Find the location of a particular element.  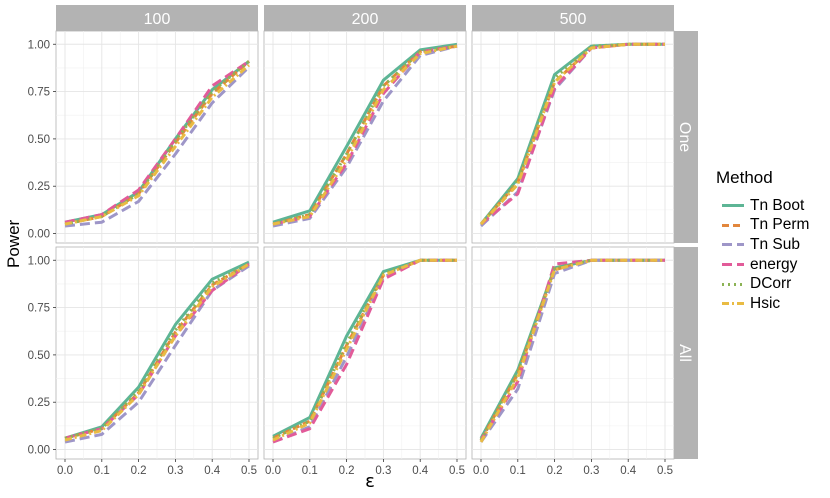

legend-item-tn-perm: Tn Perm is located at coordinates (771, 226).